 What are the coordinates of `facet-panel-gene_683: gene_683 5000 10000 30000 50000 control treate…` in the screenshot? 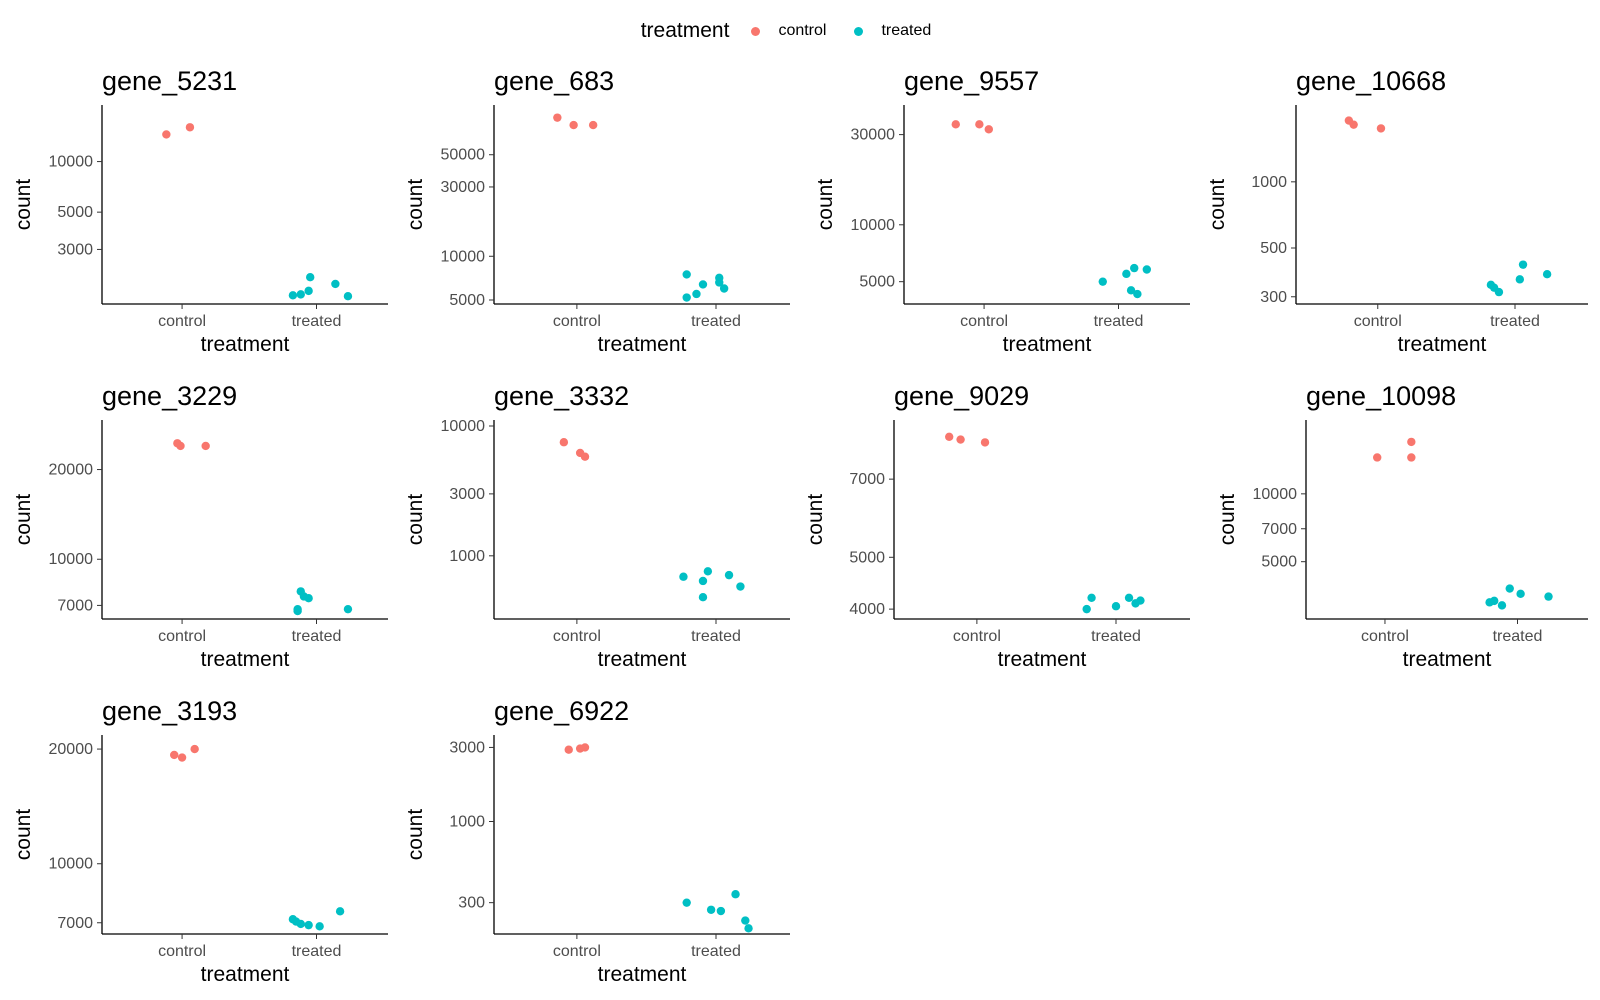 It's located at (597, 211).